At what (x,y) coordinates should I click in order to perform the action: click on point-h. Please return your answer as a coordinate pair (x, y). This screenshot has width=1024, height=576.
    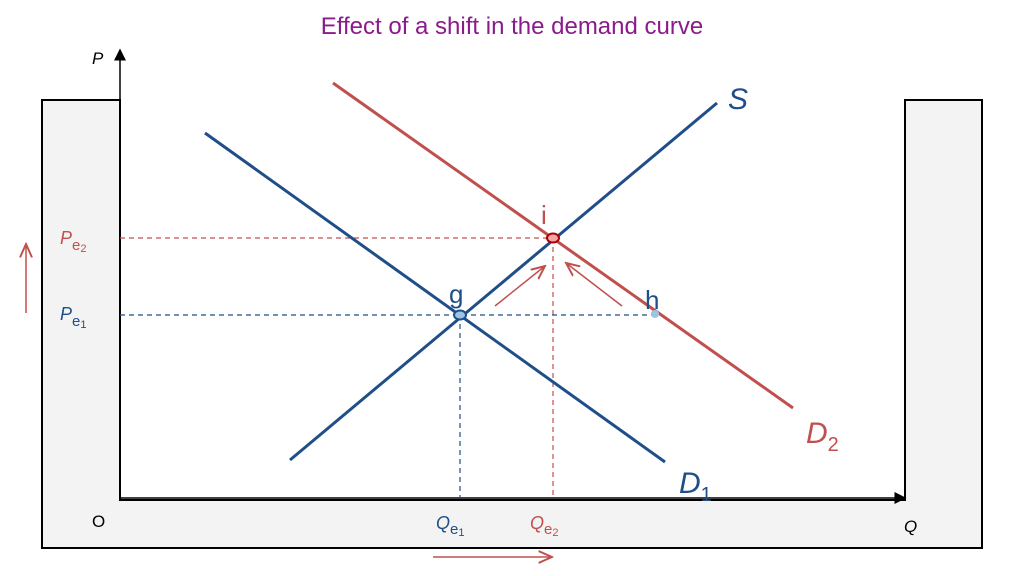
    Looking at the image, I should click on (655, 314).